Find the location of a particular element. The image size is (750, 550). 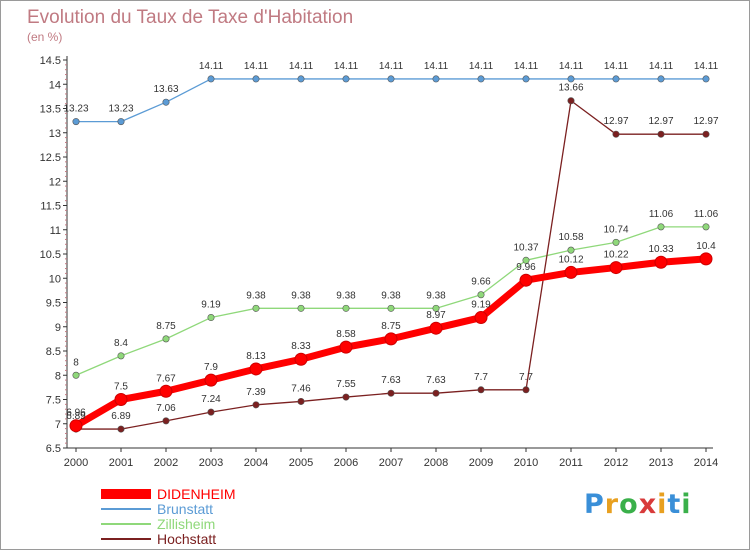

y-tick-label: 9 is located at coordinates (58, 328).